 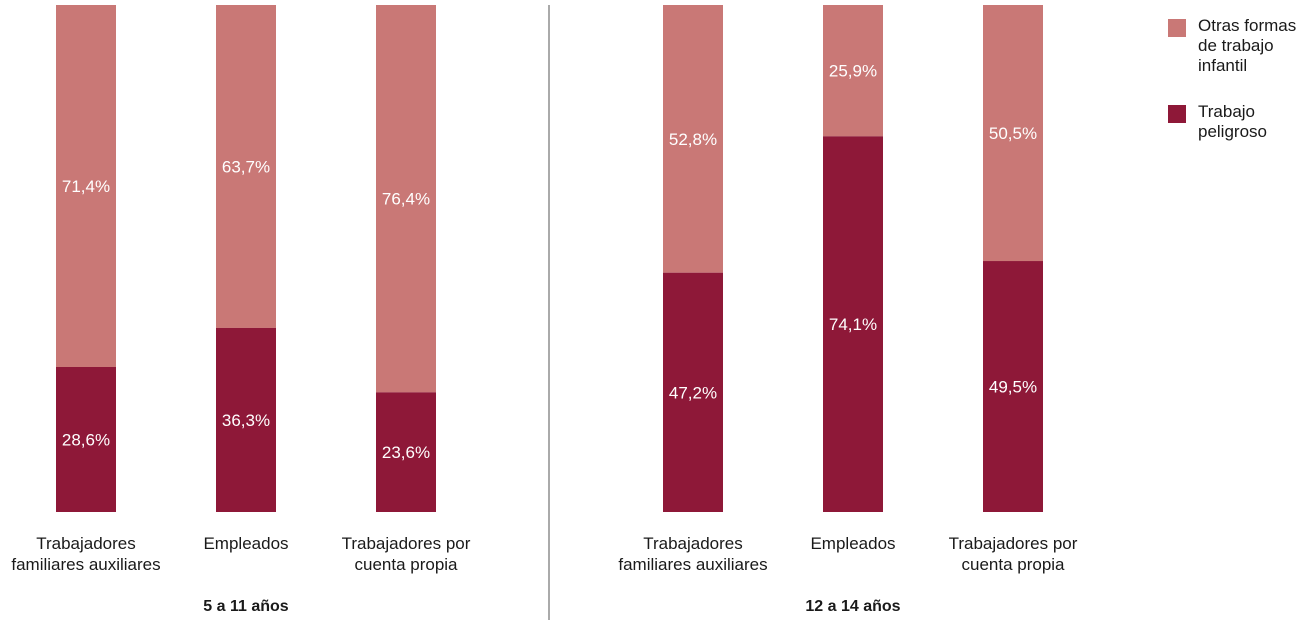 I want to click on bar-peligroso-g1-c3, so click(x=406, y=452).